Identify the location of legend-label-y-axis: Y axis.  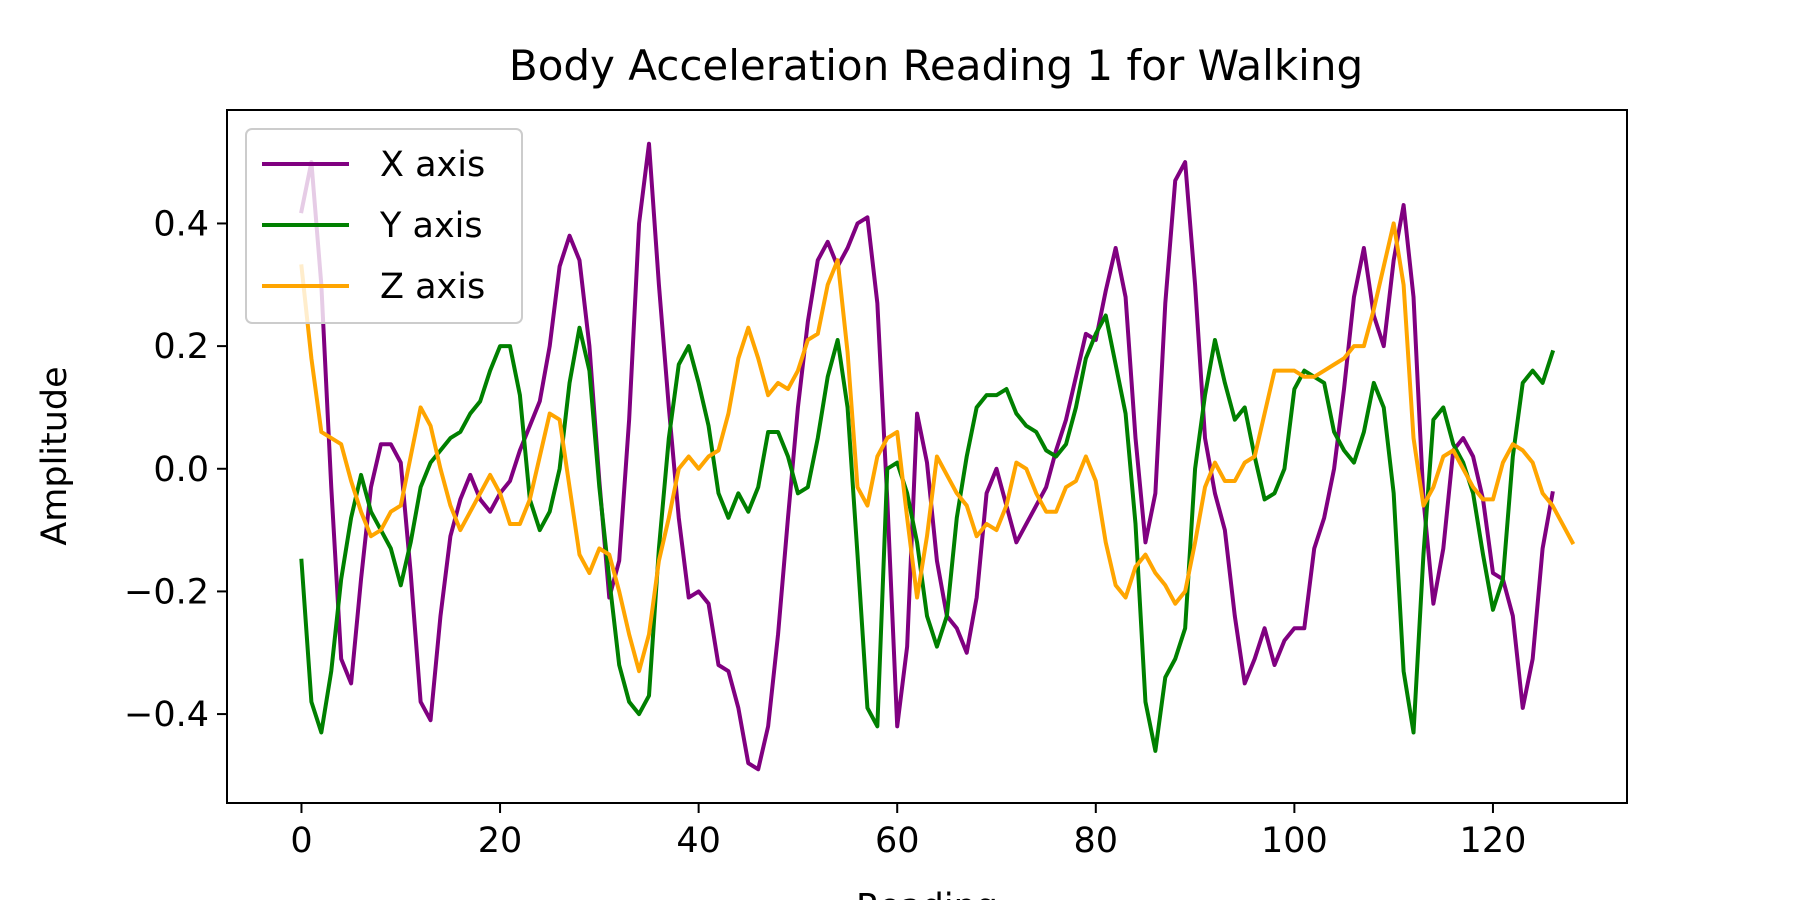
(431, 226).